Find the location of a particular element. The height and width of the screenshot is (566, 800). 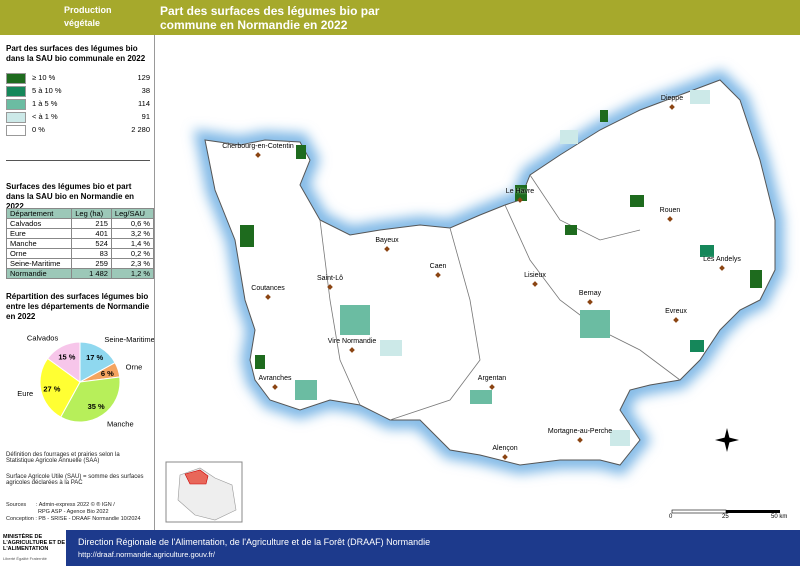

city-label: Bernay is located at coordinates (590, 293).